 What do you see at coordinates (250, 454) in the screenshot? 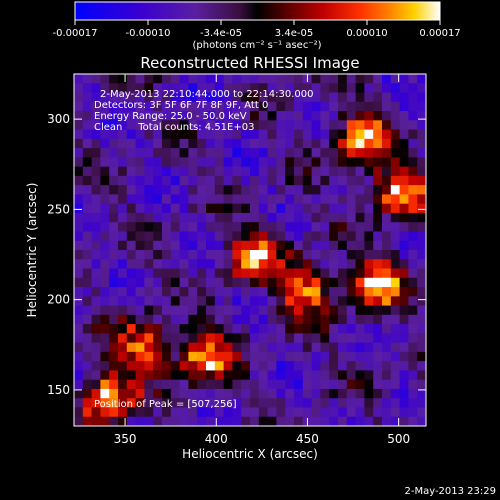
I see `x-axis-label: Heliocentric X (arcsec)` at bounding box center [250, 454].